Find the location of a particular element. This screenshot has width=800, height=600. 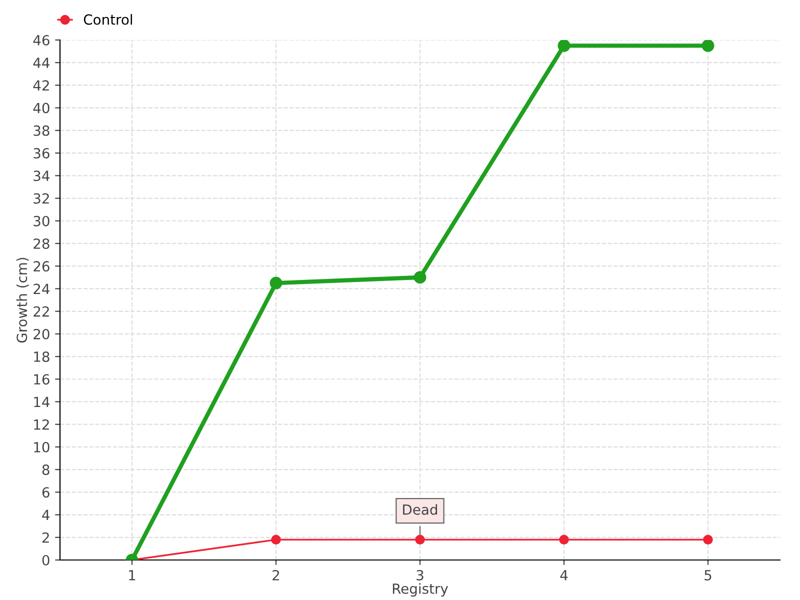

y-axis-title: Growth (cm) is located at coordinates (22, 300).